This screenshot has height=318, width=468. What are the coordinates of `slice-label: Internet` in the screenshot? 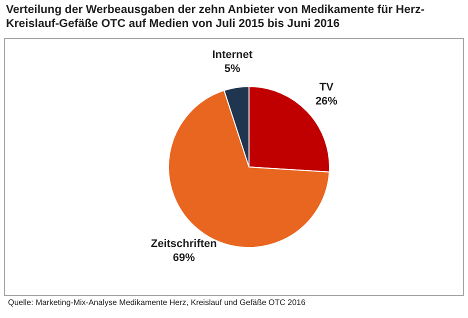 It's located at (232, 55).